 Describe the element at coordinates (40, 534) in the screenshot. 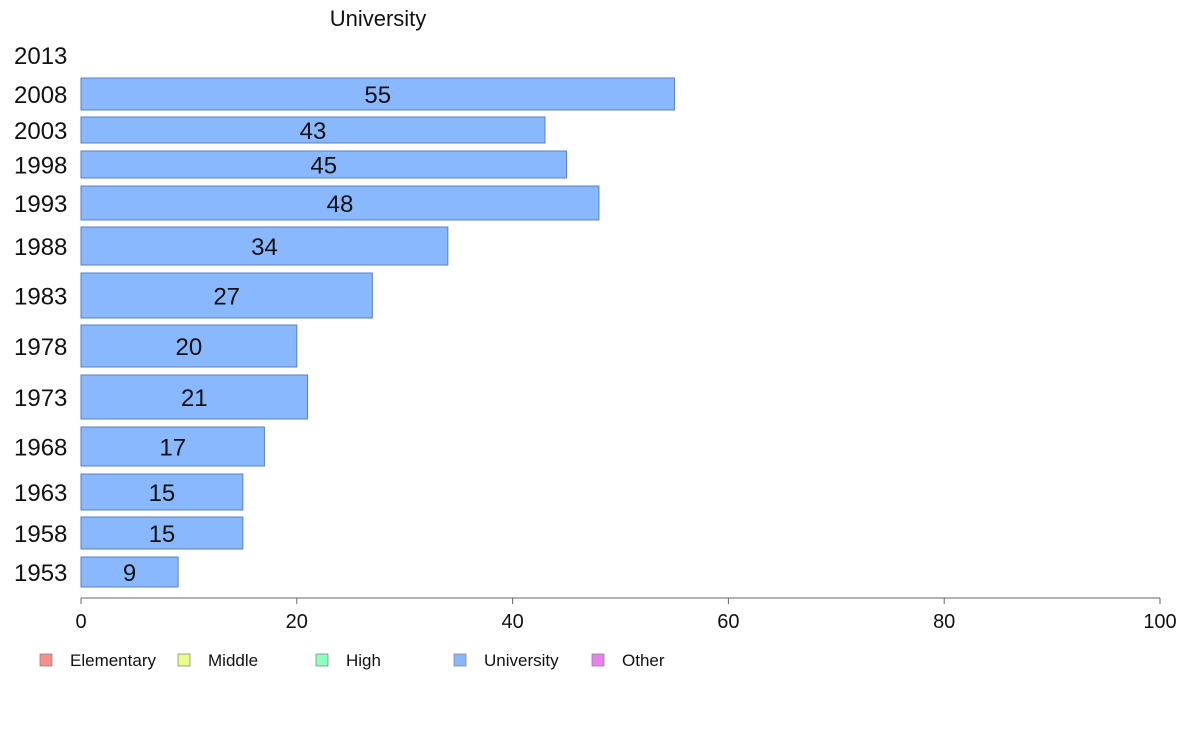

I see `category-label: 1958` at that location.